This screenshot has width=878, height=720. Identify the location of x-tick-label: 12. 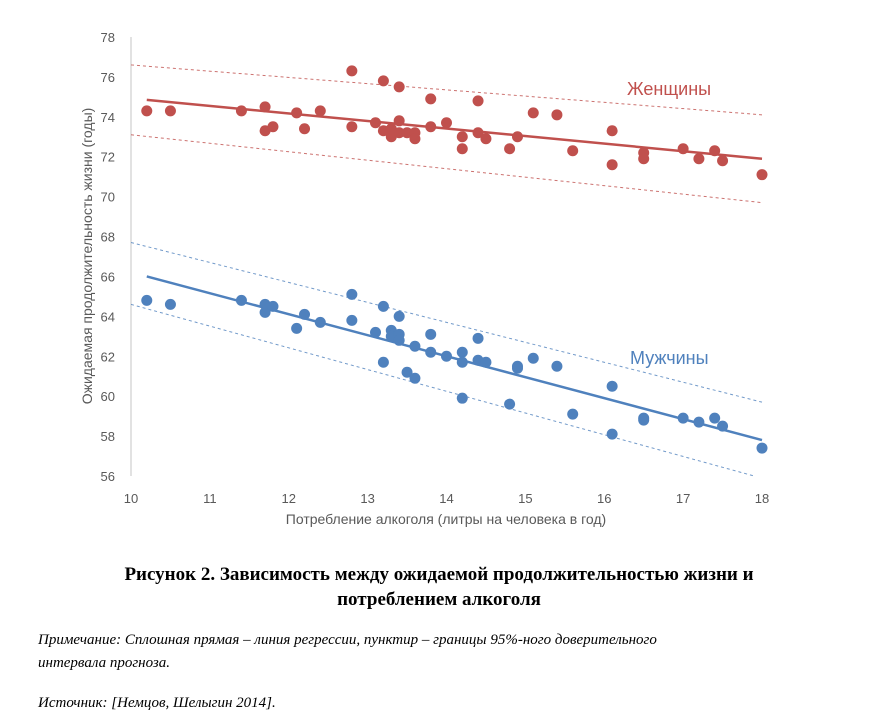
(289, 498).